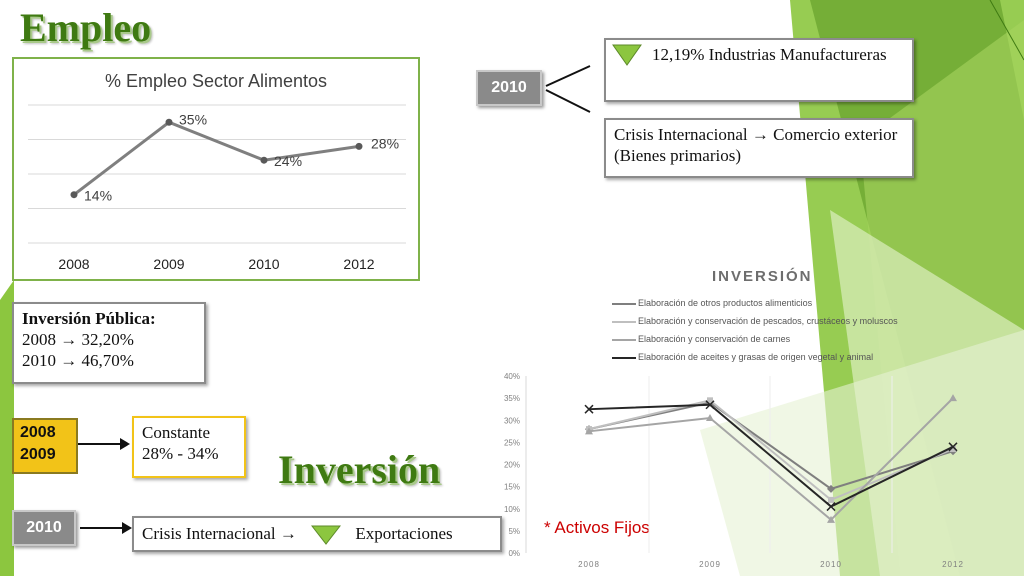 This screenshot has width=1024, height=576. I want to click on year-2010-badge-top: 2010, so click(509, 88).